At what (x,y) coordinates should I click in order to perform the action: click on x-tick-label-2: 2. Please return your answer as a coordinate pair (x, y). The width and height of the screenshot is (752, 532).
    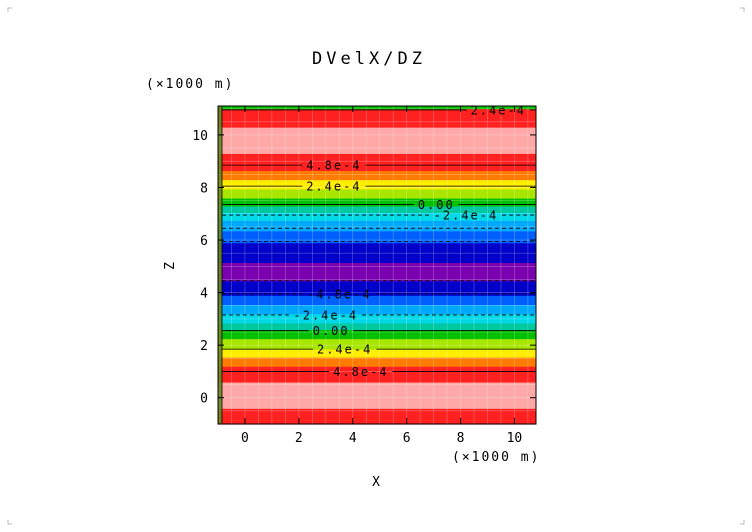
    Looking at the image, I should click on (299, 438).